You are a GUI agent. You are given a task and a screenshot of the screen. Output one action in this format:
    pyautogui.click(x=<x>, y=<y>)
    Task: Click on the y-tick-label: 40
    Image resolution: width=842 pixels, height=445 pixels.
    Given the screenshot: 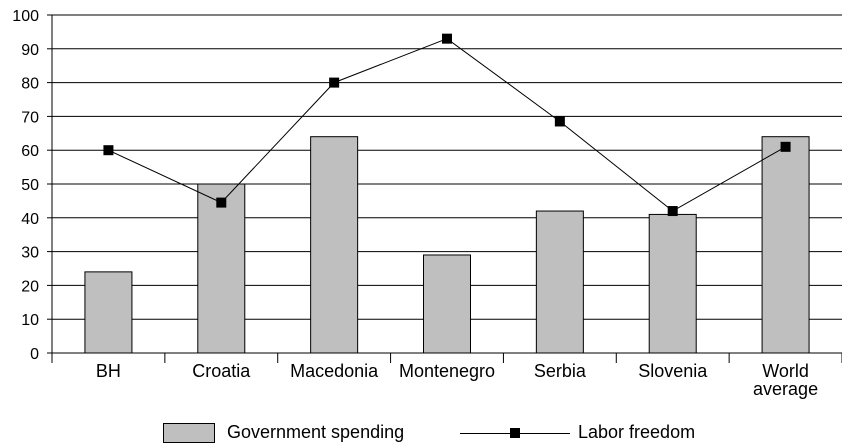 What is the action you would take?
    pyautogui.click(x=30, y=219)
    